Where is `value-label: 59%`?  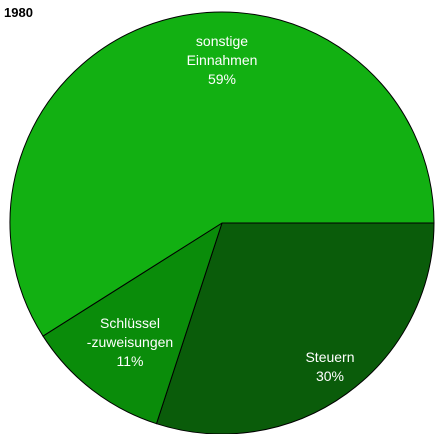 value-label: 59% is located at coordinates (222, 79).